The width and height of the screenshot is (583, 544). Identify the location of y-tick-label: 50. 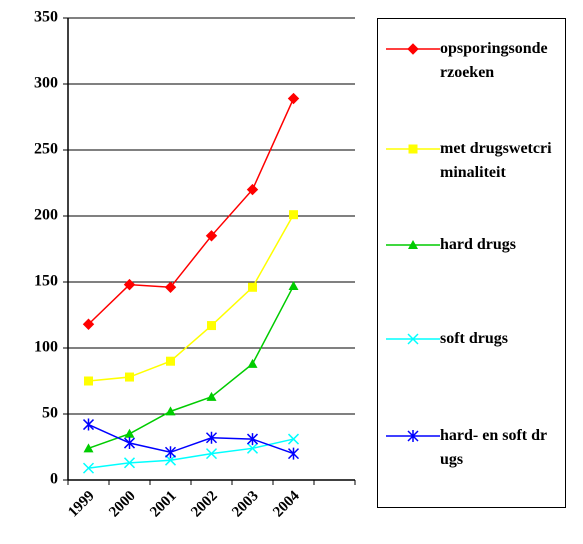
(50, 413).